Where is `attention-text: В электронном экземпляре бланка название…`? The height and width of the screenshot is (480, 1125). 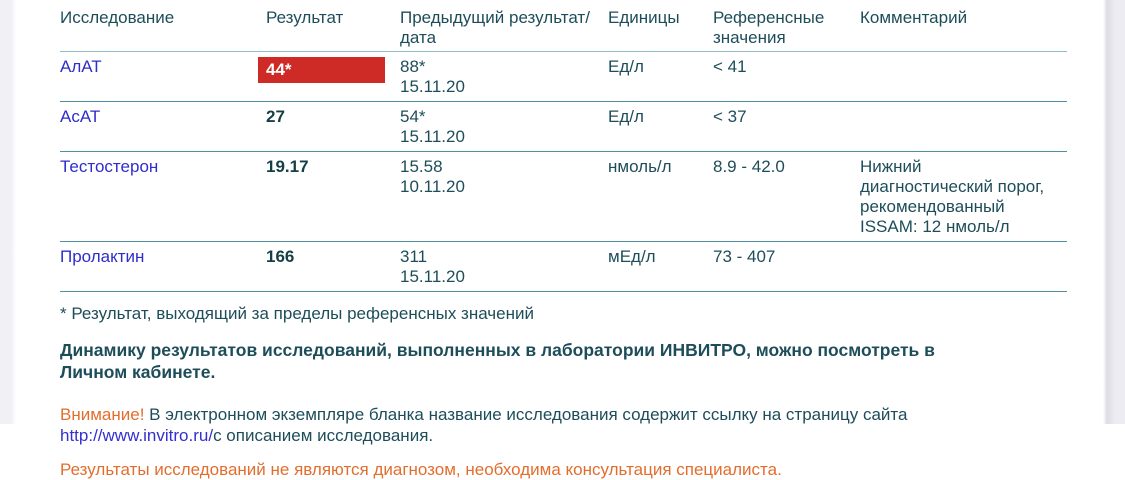
attention-text: В электронном экземпляре бланка название… is located at coordinates (526, 414).